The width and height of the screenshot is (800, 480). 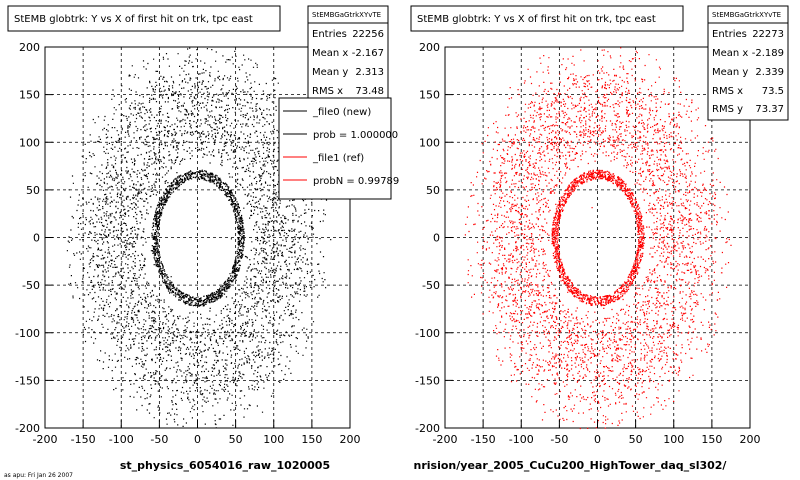 I want to click on legend-file0: _file0 (new), so click(x=341, y=112).